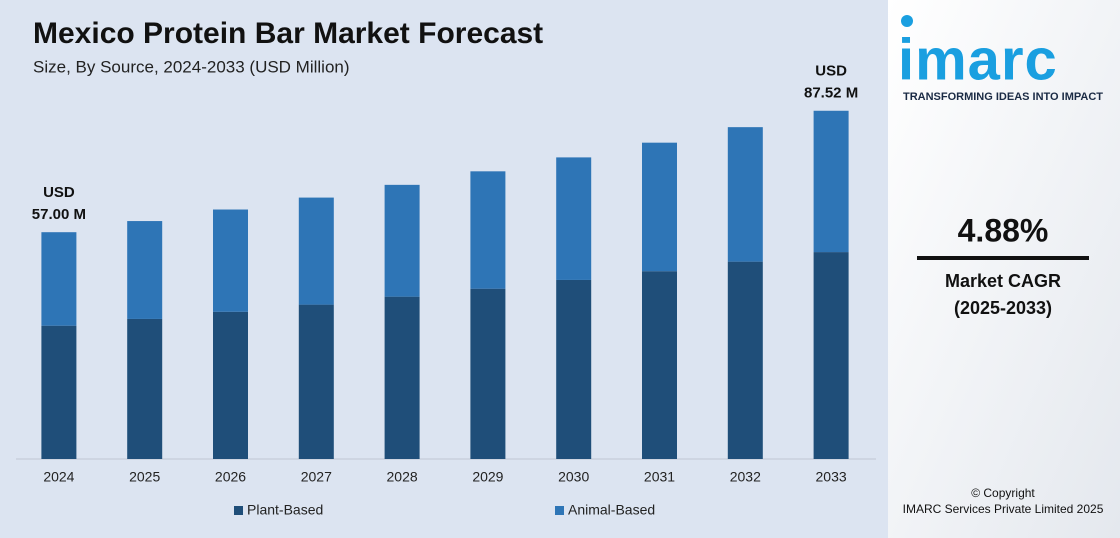  What do you see at coordinates (611, 510) in the screenshot?
I see `legend-label: Animal-Based` at bounding box center [611, 510].